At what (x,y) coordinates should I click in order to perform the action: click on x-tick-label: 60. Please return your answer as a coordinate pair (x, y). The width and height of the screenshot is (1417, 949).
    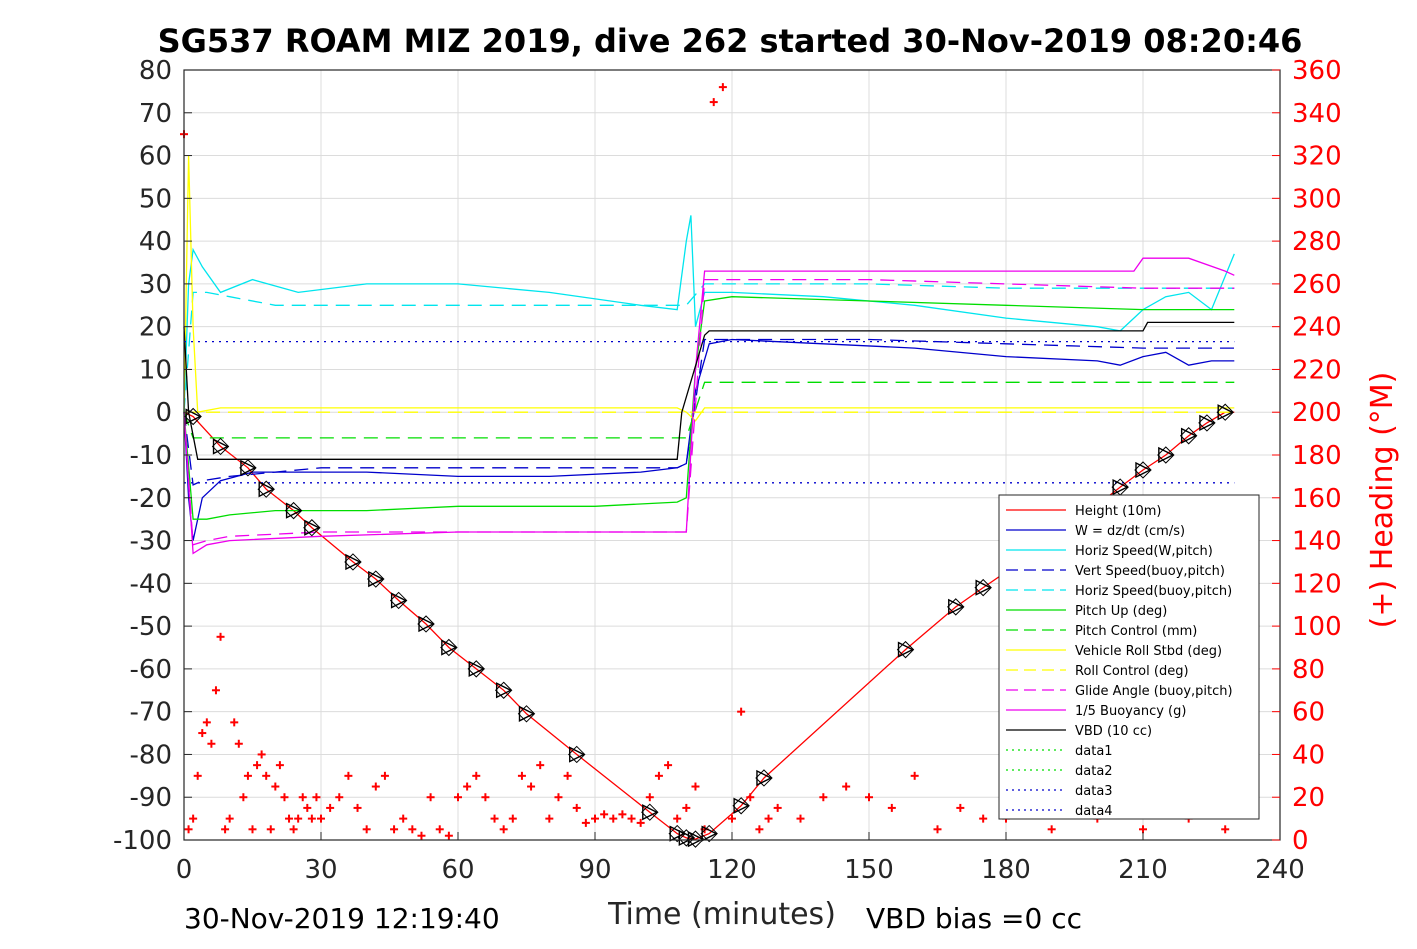
    Looking at the image, I should click on (457, 870).